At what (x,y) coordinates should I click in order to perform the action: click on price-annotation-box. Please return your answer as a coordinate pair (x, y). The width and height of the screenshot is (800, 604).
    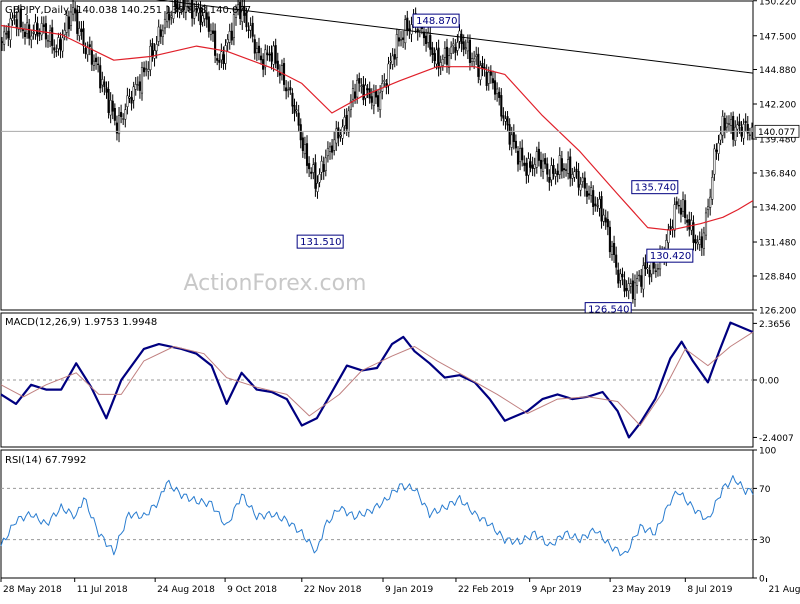
    Looking at the image, I should click on (436, 20).